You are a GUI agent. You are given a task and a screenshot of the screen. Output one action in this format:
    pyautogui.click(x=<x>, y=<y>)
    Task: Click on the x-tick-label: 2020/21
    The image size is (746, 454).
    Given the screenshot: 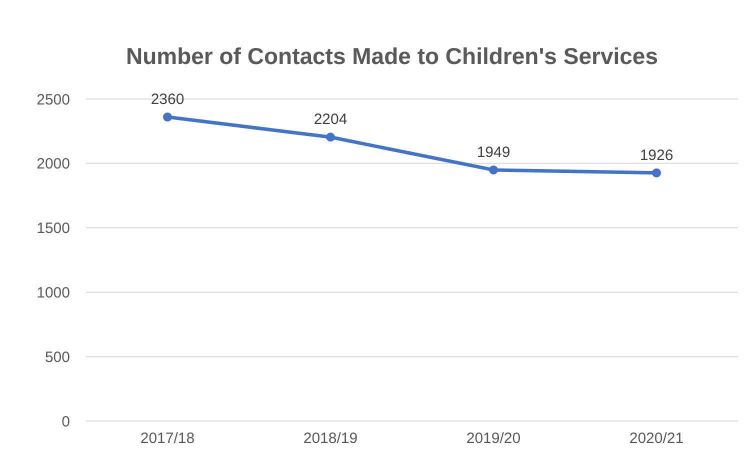 What is the action you would take?
    pyautogui.click(x=656, y=438)
    